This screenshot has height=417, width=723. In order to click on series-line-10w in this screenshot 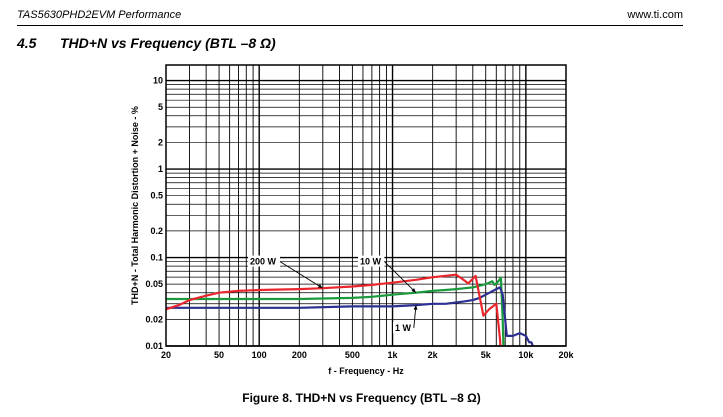, I will do `click(335, 311)`.